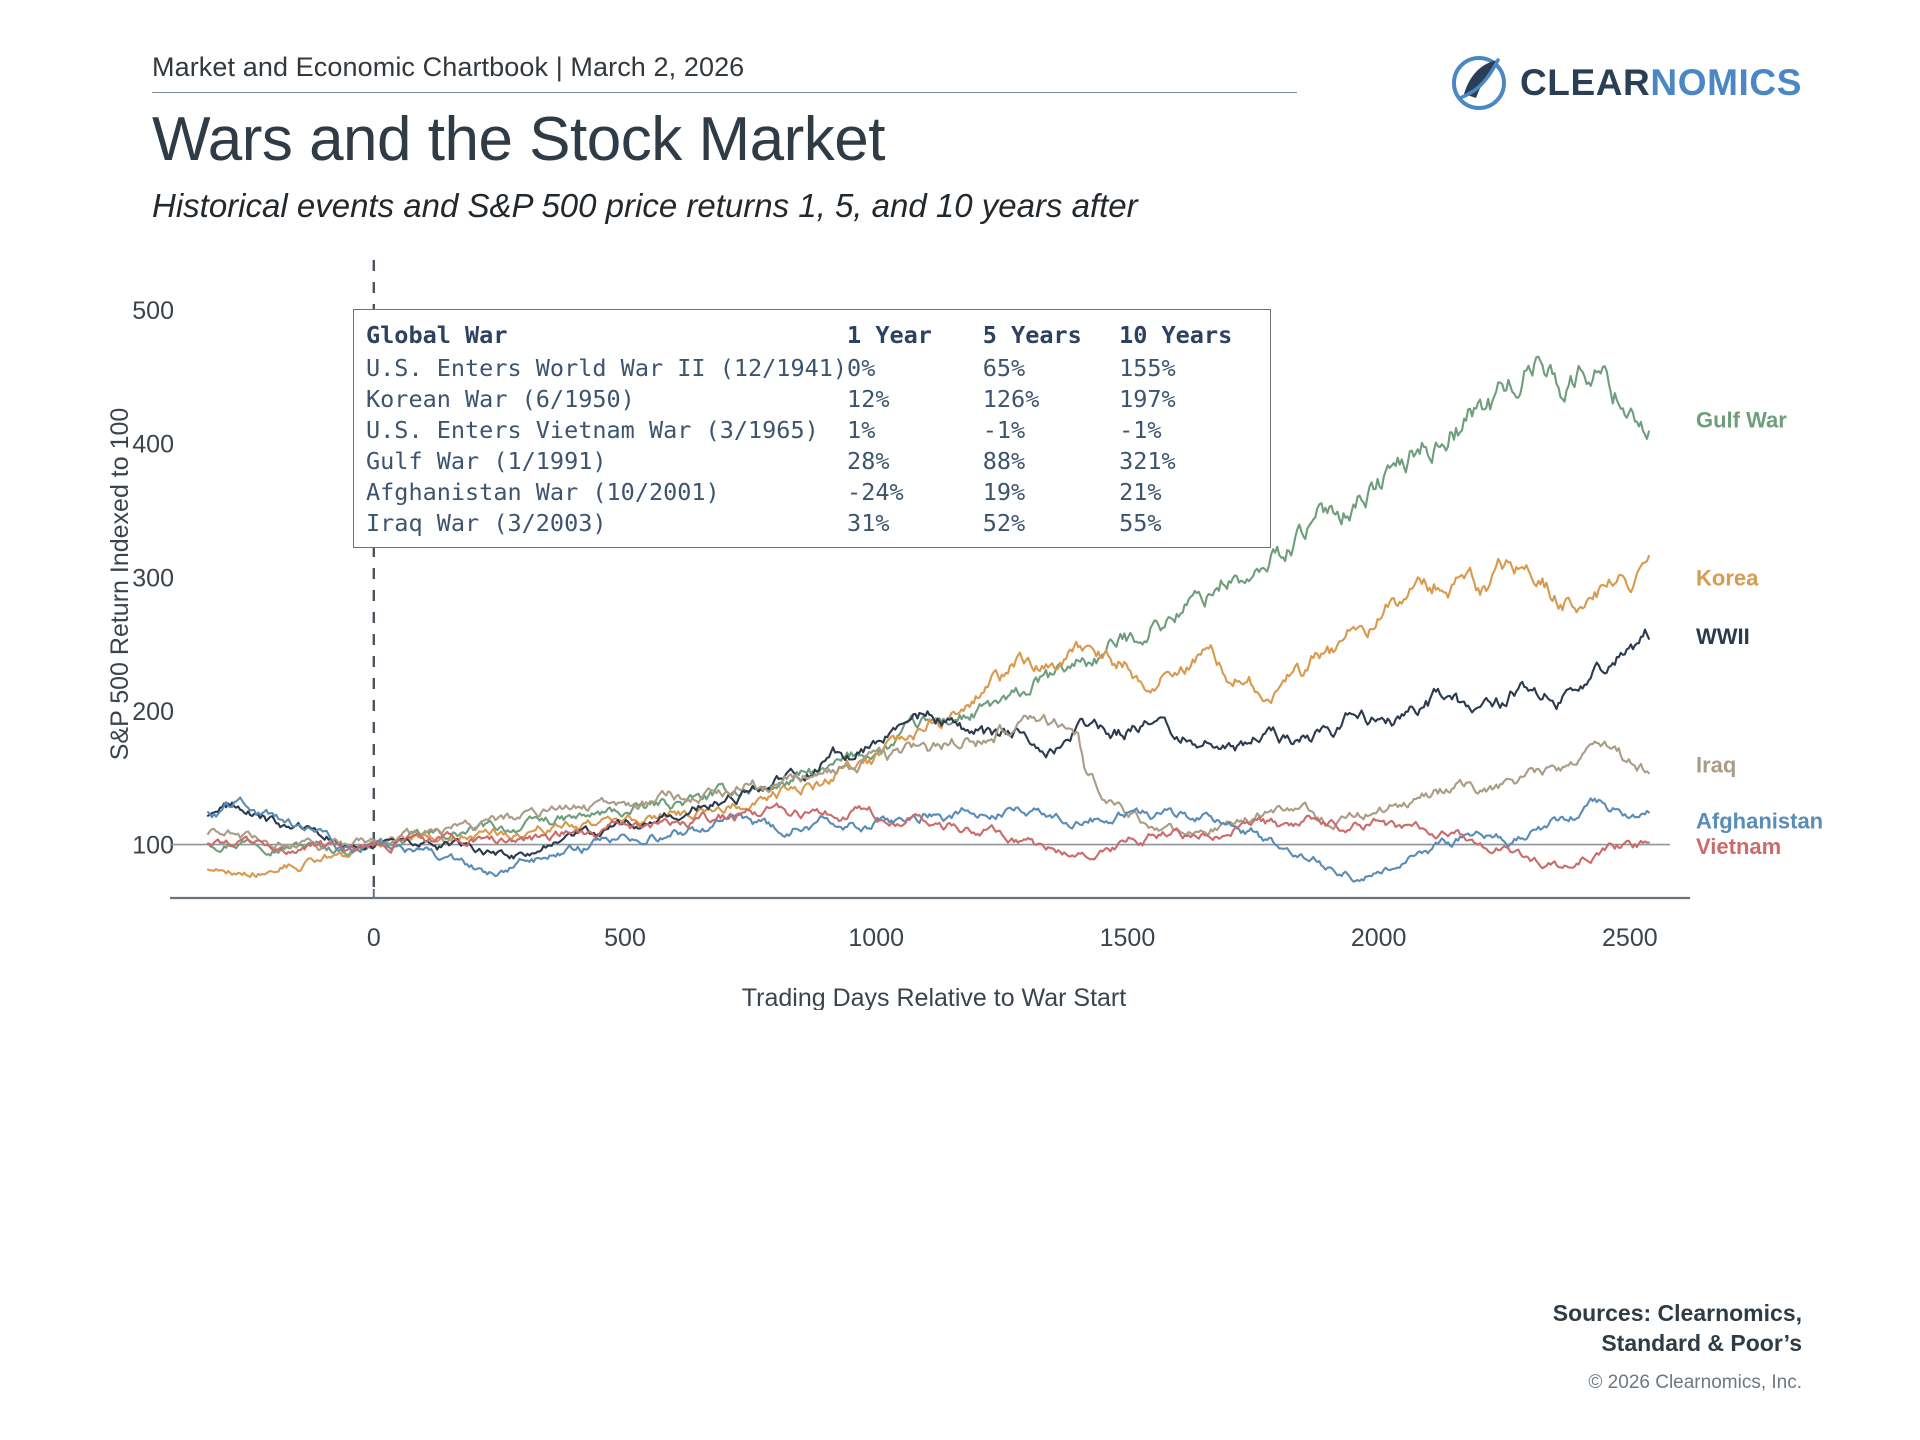 The height and width of the screenshot is (1440, 1920). What do you see at coordinates (153, 311) in the screenshot?
I see `y-tick-500: 500` at bounding box center [153, 311].